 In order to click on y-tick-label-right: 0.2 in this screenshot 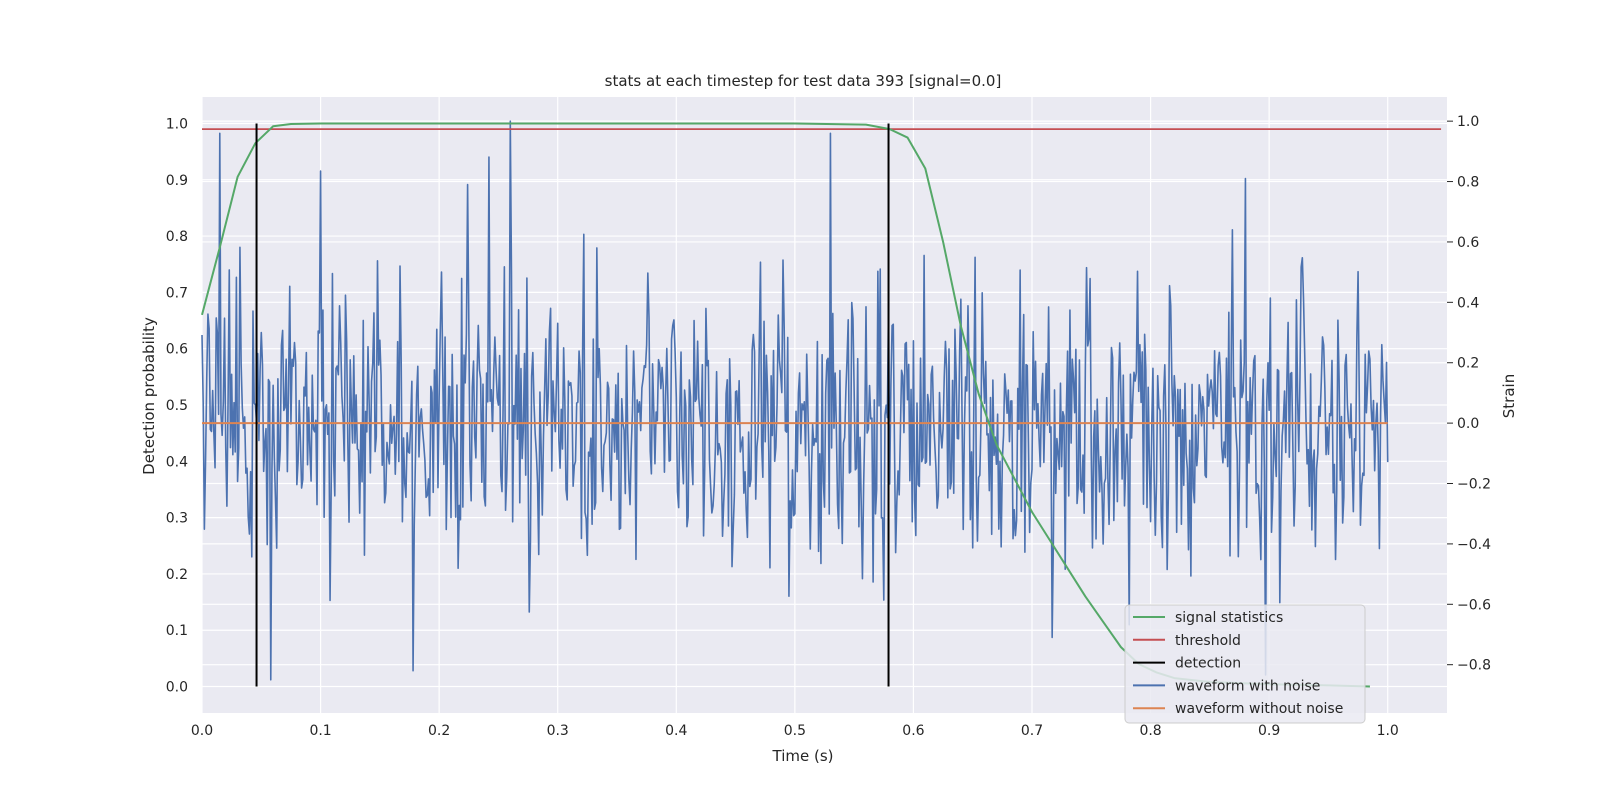, I will do `click(1468, 364)`.